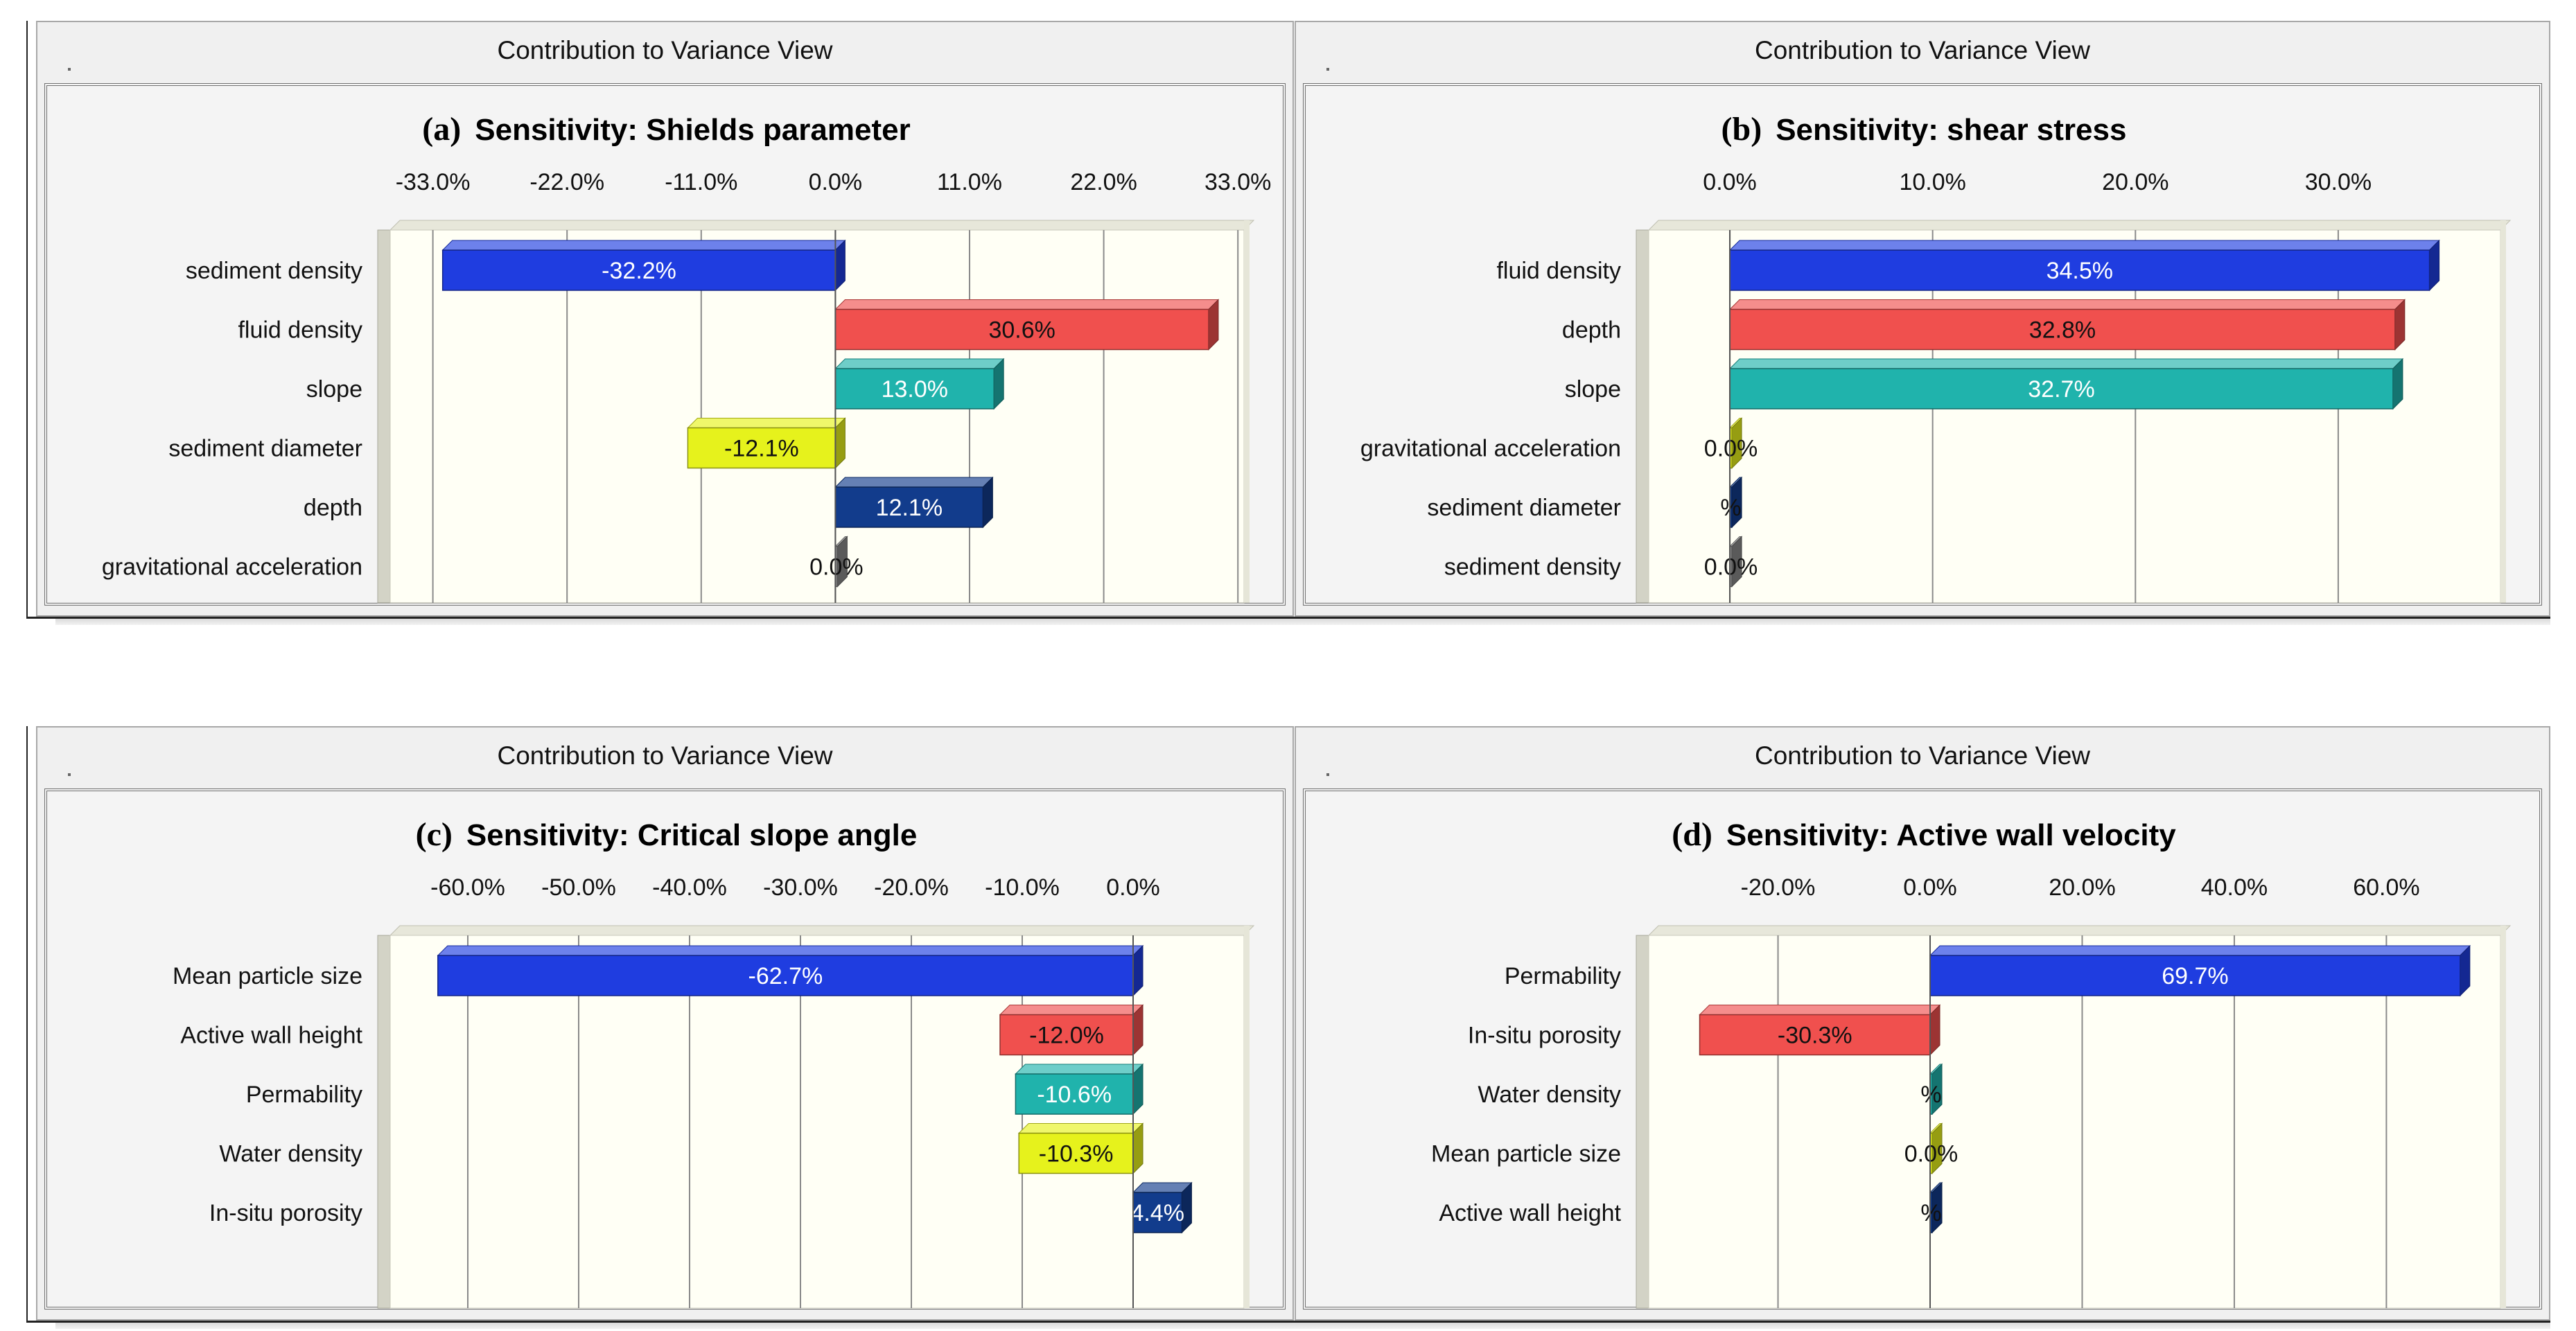 This screenshot has width=2576, height=1331. I want to click on x-tick-label: 40.0%, so click(2234, 888).